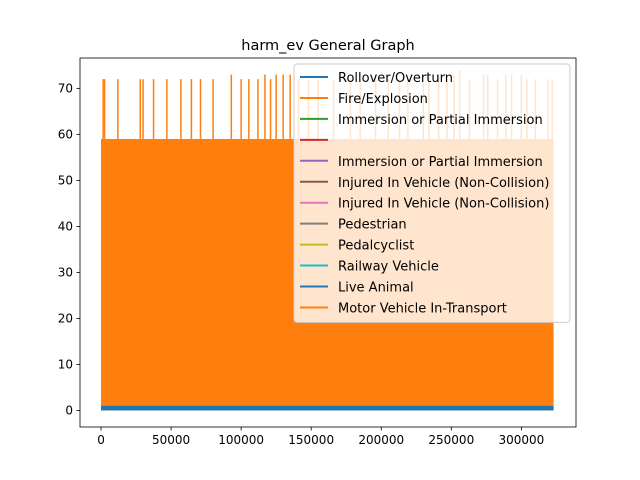  Describe the element at coordinates (241, 440) in the screenshot. I see `x-tick-label: 100000` at that location.